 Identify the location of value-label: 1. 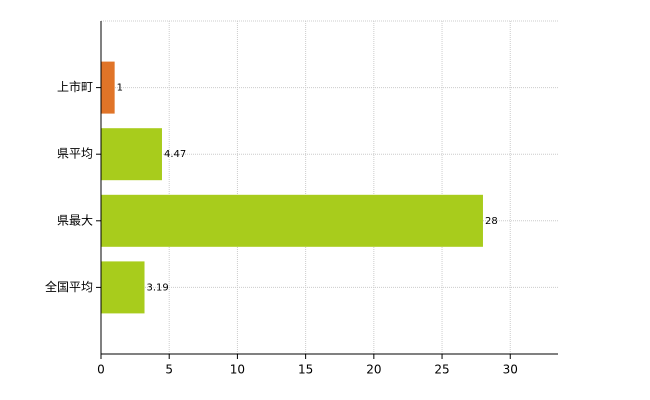
(120, 88).